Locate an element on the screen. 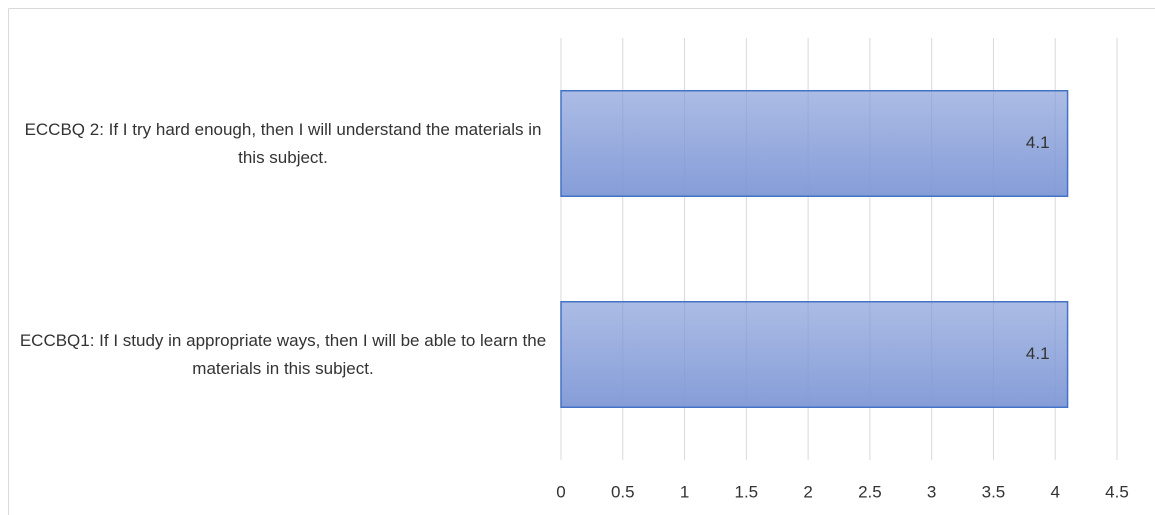 The height and width of the screenshot is (515, 1155). x-tick-label: 2 is located at coordinates (807, 491).